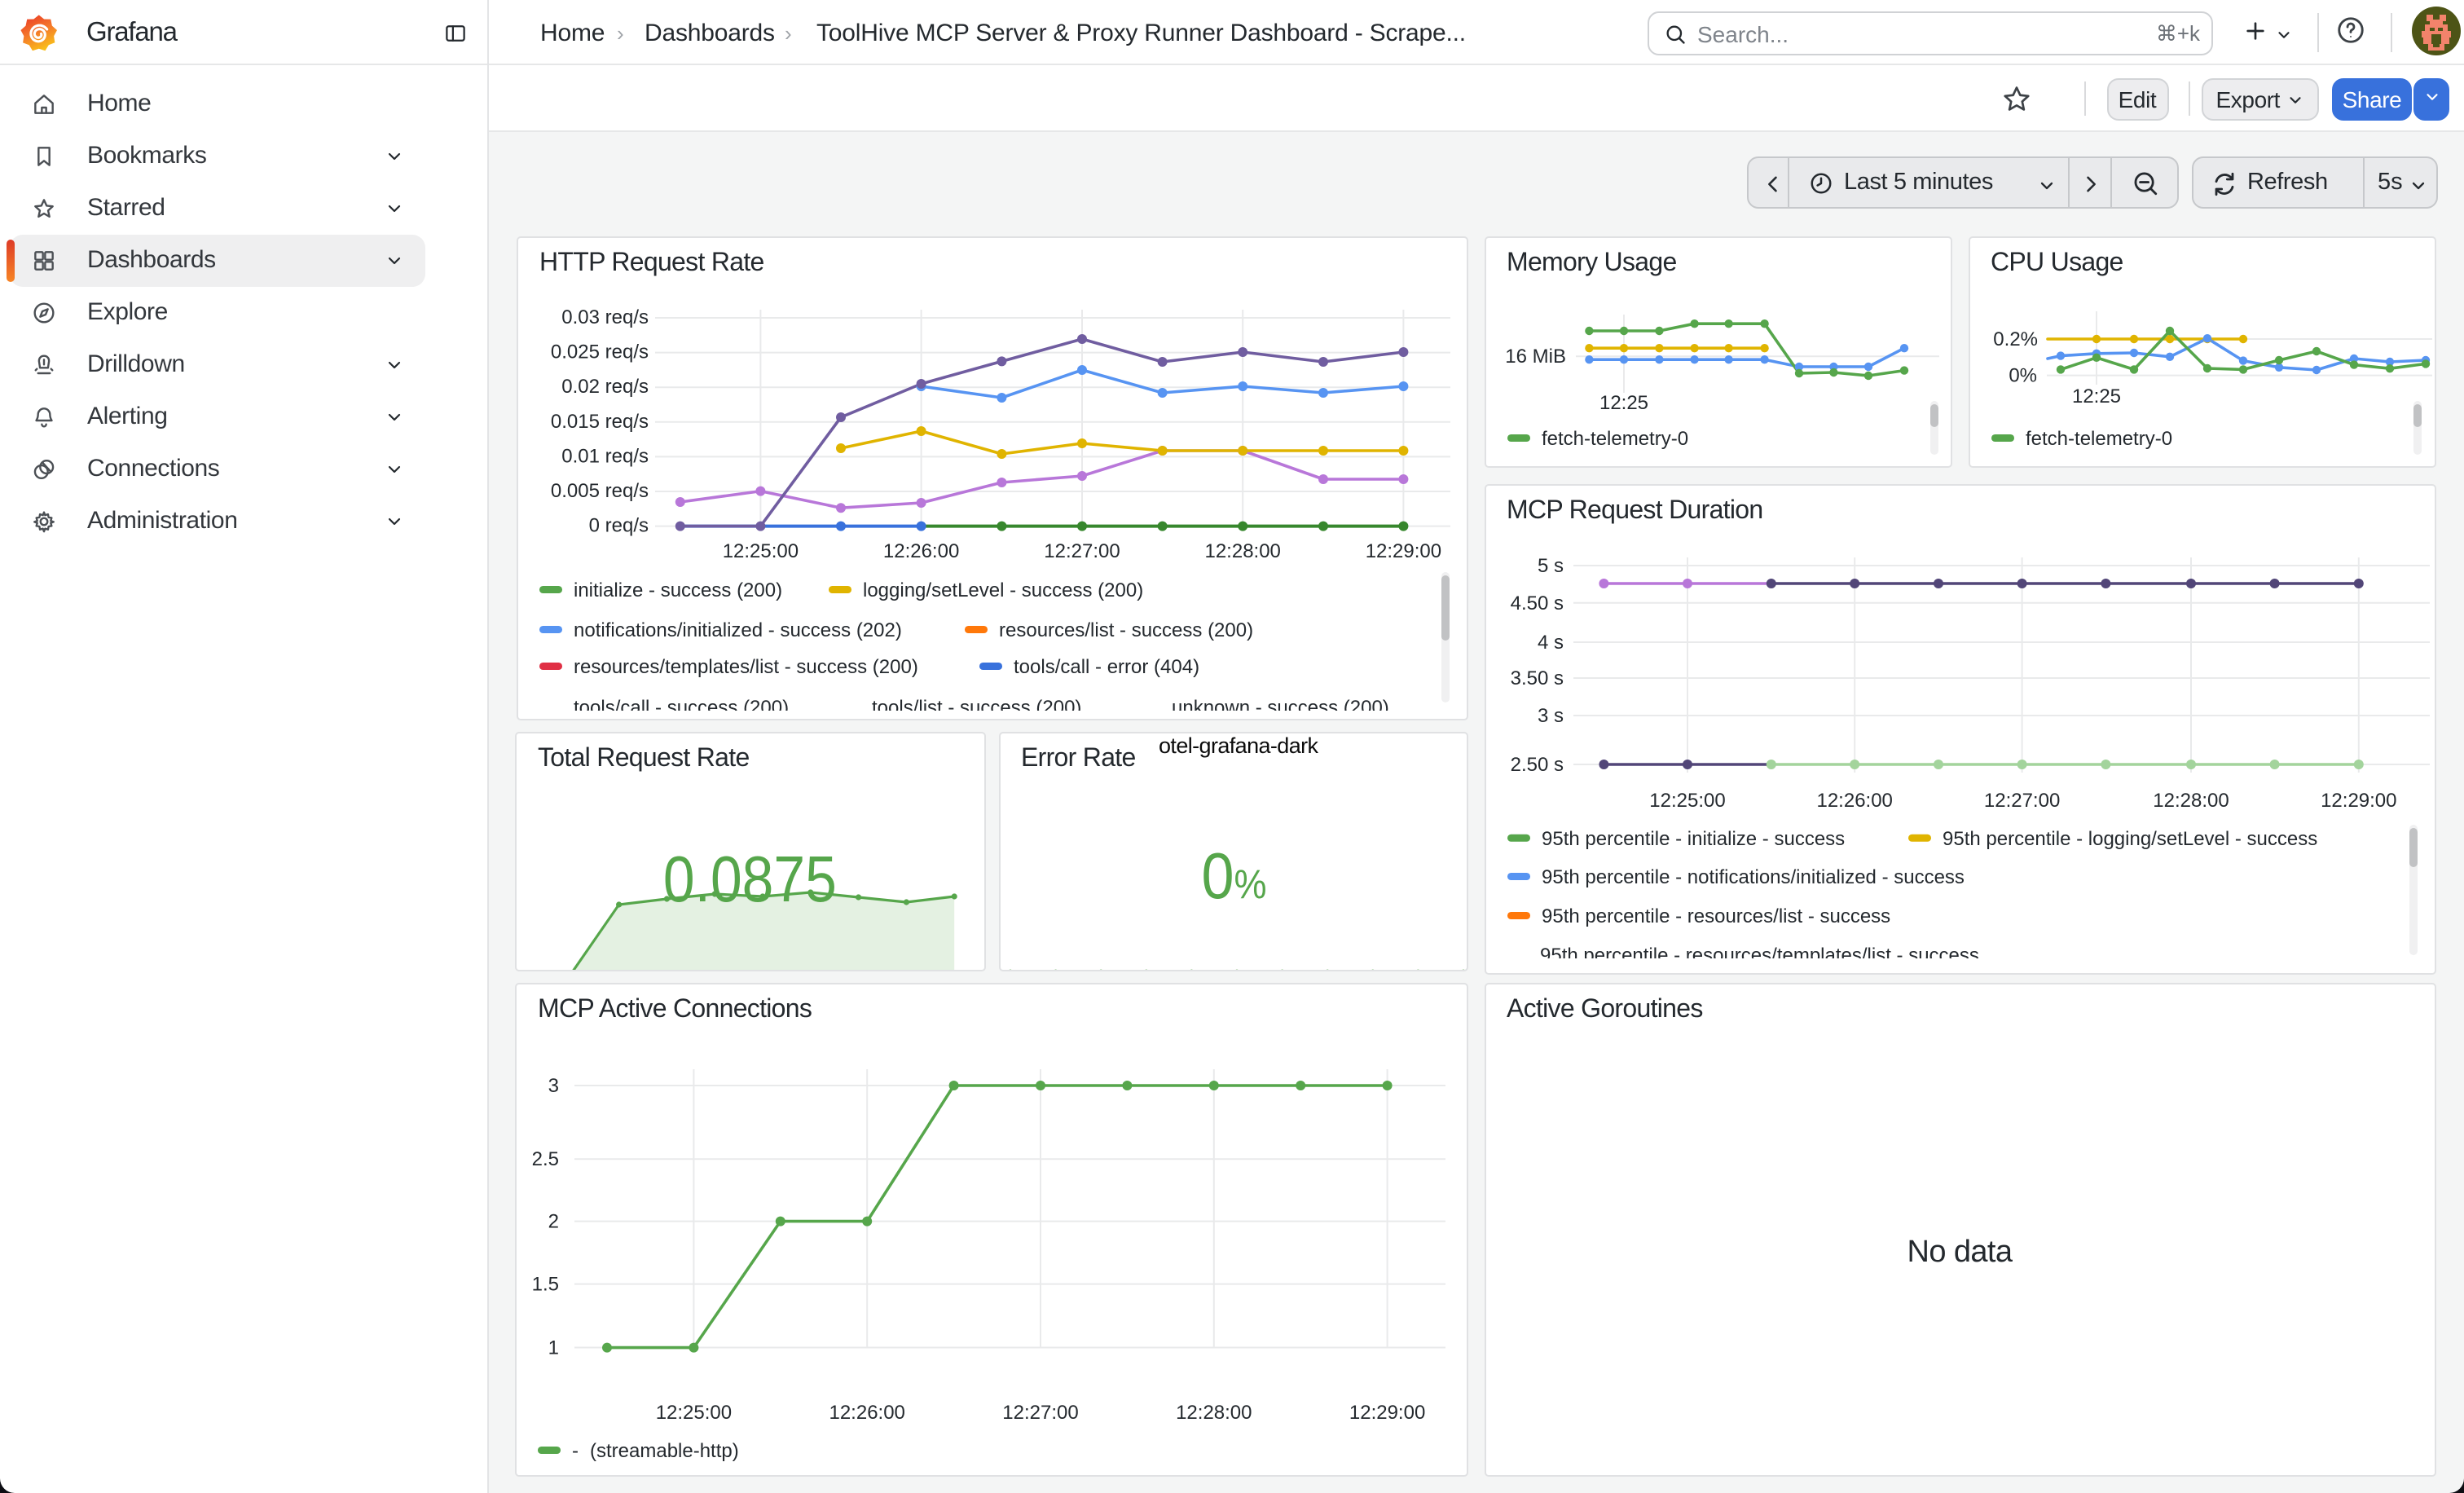  I want to click on svg-text: tools/call - error (404), so click(1106, 667).